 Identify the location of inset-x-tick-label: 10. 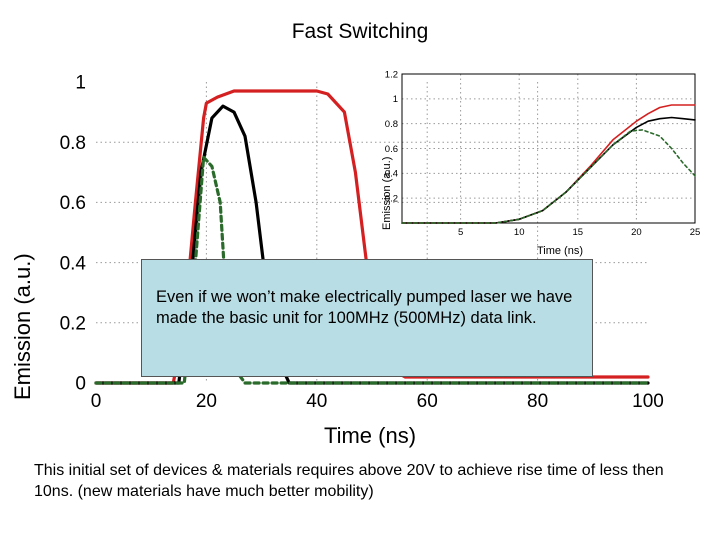
(519, 232).